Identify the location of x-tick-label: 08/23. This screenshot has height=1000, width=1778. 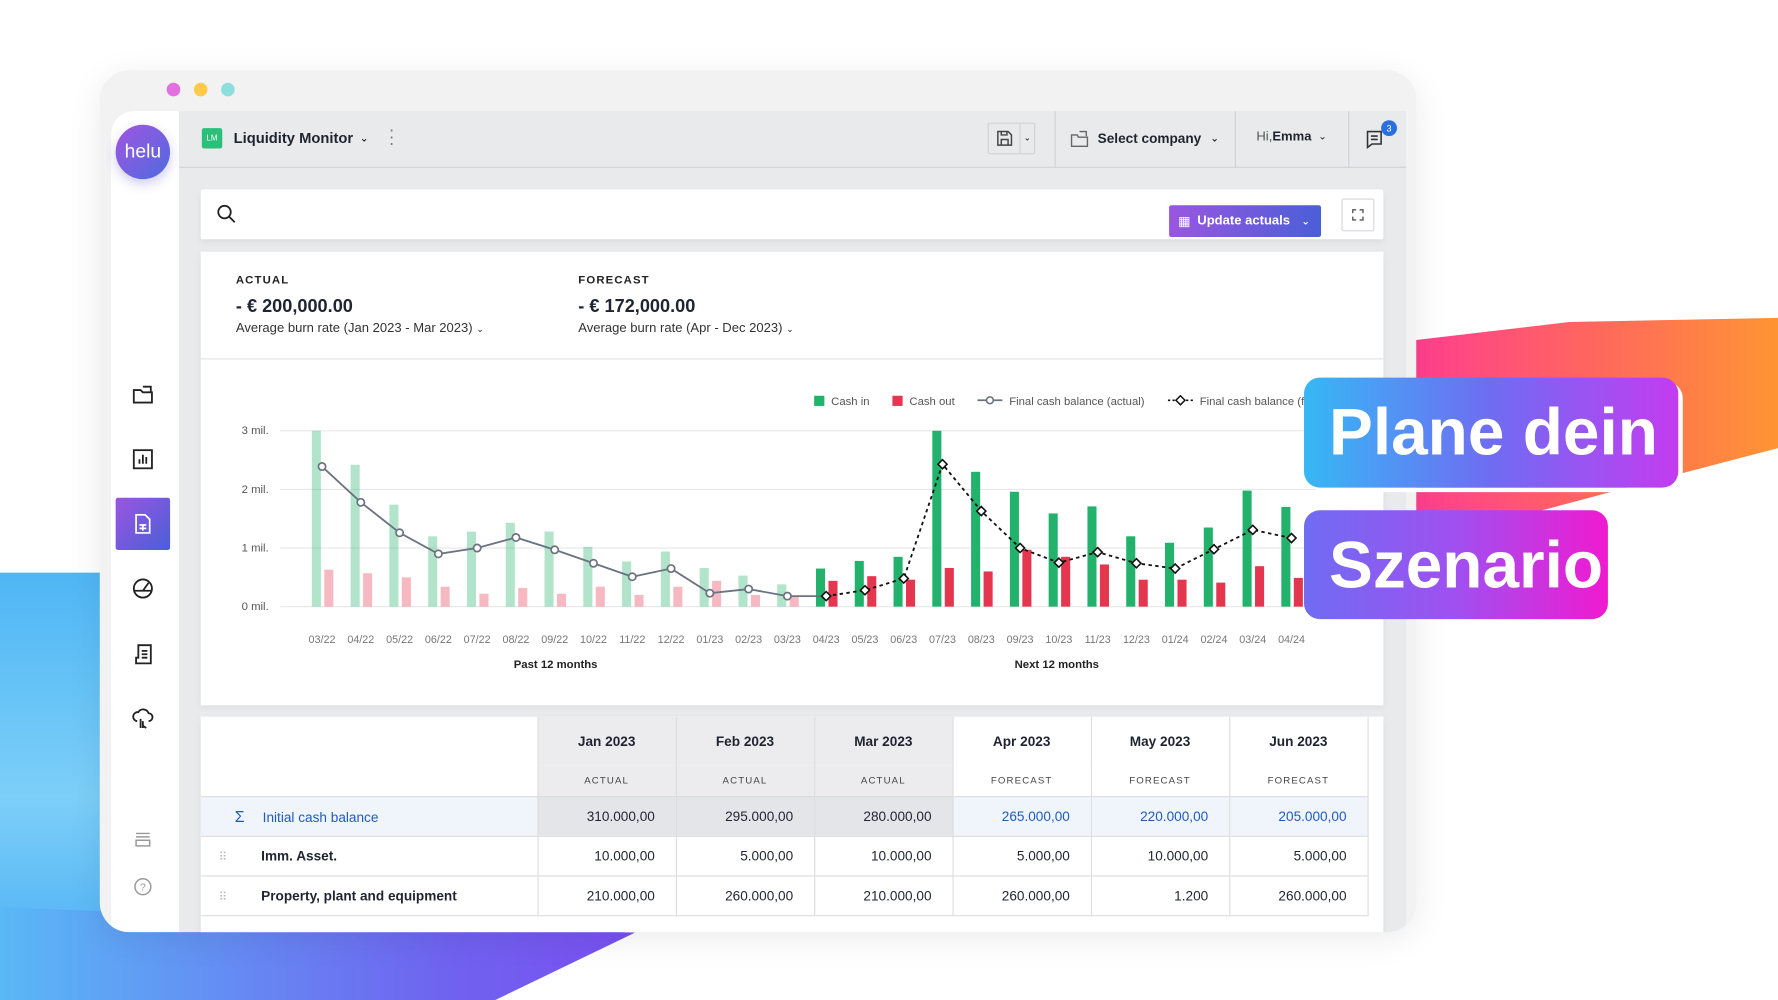
(981, 640).